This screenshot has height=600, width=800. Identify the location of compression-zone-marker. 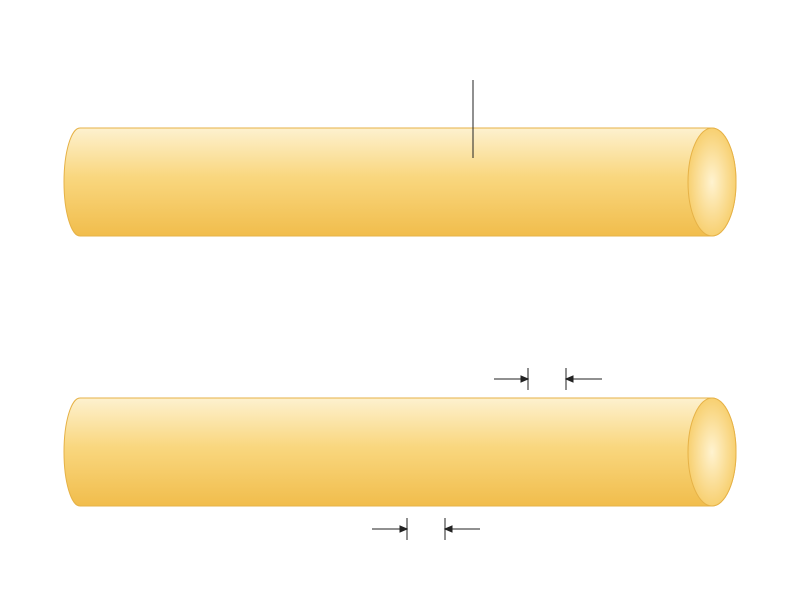
(548, 379).